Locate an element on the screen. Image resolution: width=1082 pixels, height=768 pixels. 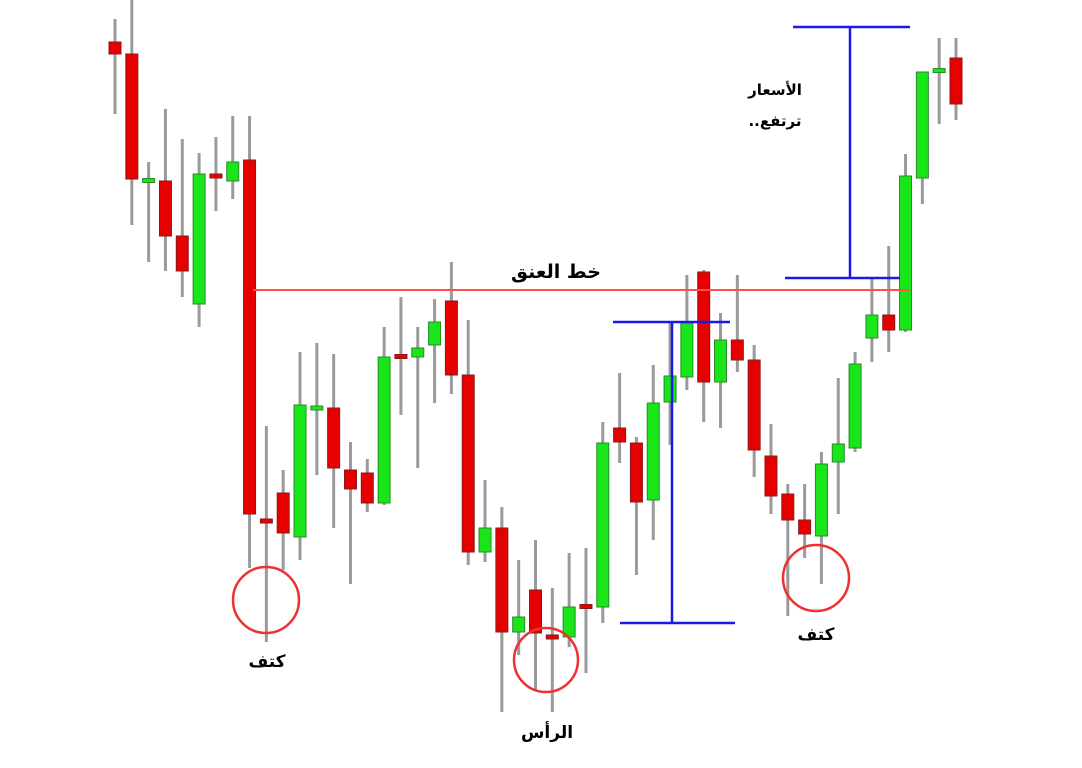
prices-rise-label-line2: ترتفع.. is located at coordinates (774, 121).